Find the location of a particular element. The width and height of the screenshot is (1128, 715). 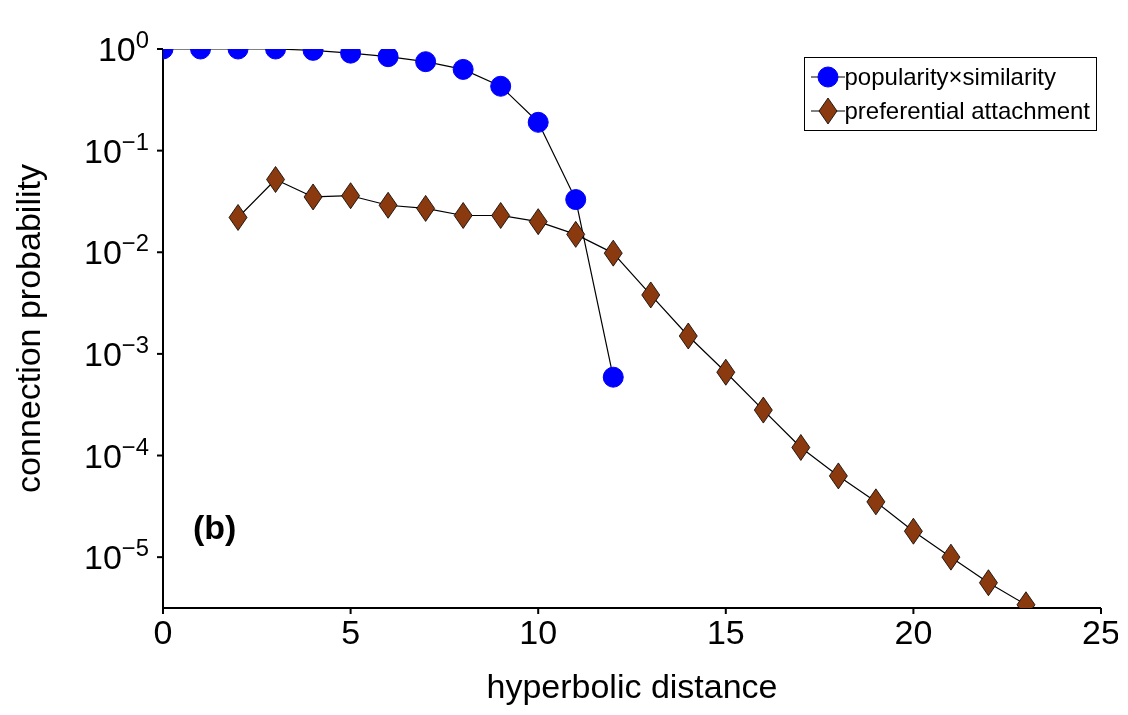

y-axis-title: connection probability is located at coordinates (28, 328).